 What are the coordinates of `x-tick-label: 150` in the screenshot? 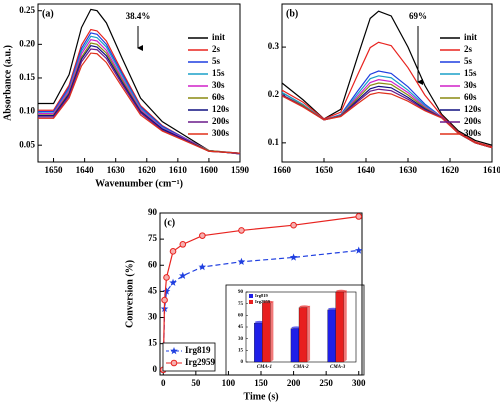 It's located at (261, 383).